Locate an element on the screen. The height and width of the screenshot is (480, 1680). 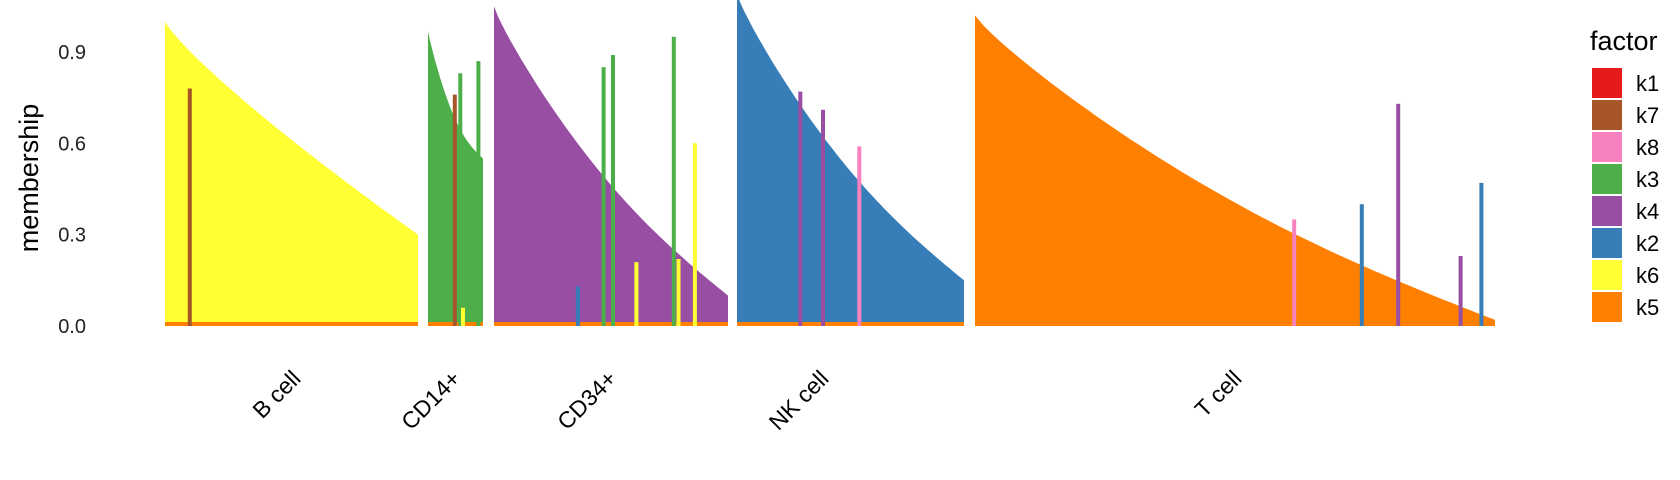
legend-label: k1 is located at coordinates (1647, 83).